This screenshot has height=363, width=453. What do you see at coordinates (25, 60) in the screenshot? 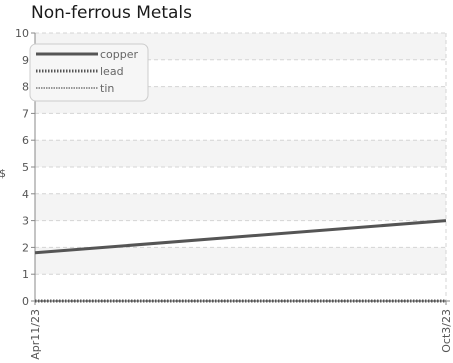
I see `y-tick-label: 9` at bounding box center [25, 60].